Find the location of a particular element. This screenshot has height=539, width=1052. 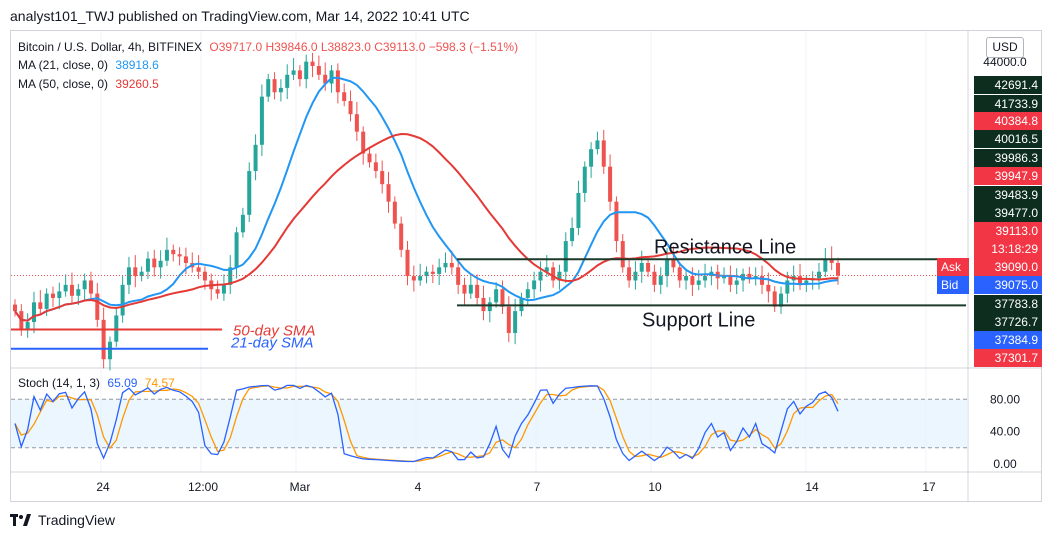

tradingview-logo: TradingView is located at coordinates (62, 520).